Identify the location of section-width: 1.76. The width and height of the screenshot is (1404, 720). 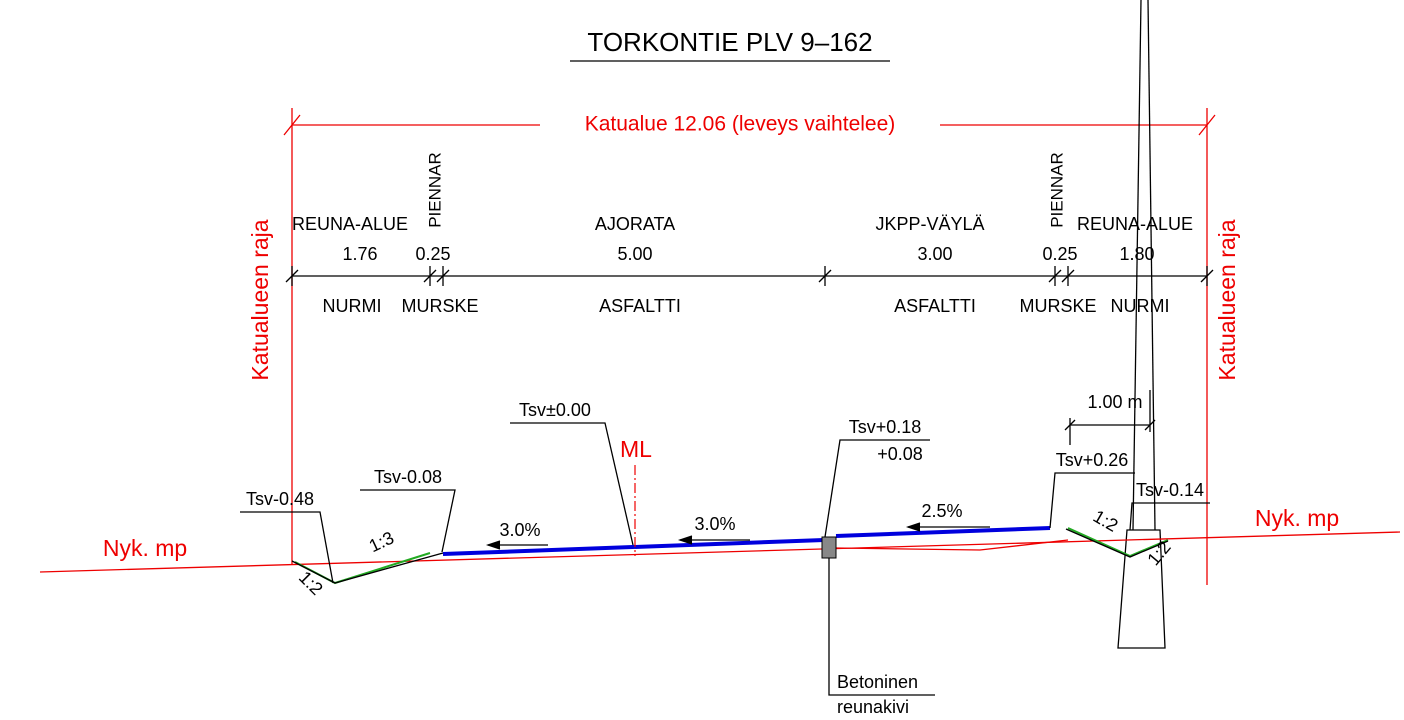
(359, 254).